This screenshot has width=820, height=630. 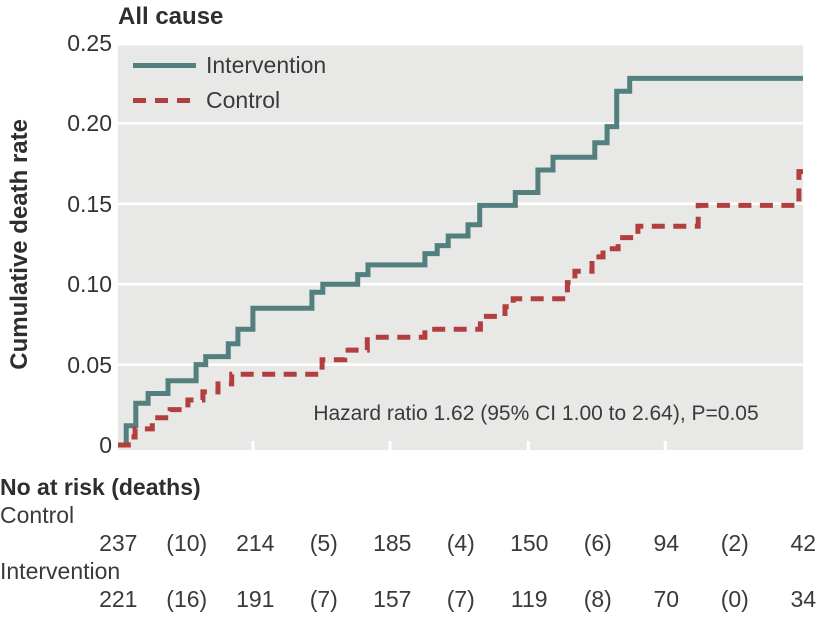 What do you see at coordinates (734, 599) in the screenshot?
I see `risk-value-cell: (0)` at bounding box center [734, 599].